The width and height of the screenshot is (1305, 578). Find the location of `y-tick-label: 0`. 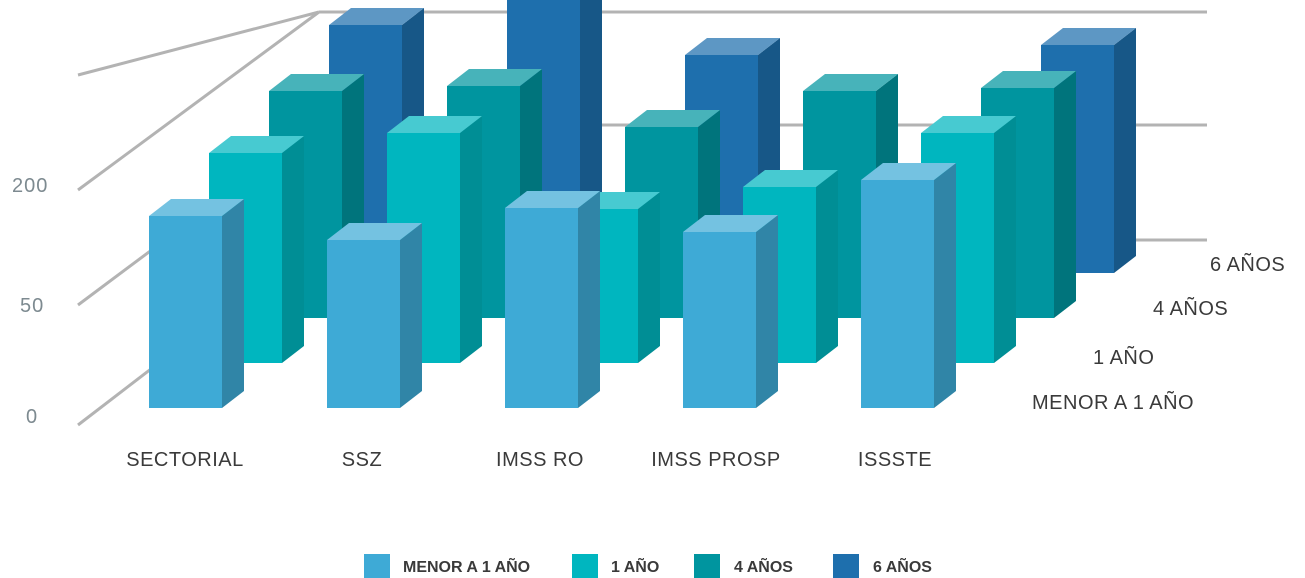

y-tick-label: 0 is located at coordinates (32, 417).